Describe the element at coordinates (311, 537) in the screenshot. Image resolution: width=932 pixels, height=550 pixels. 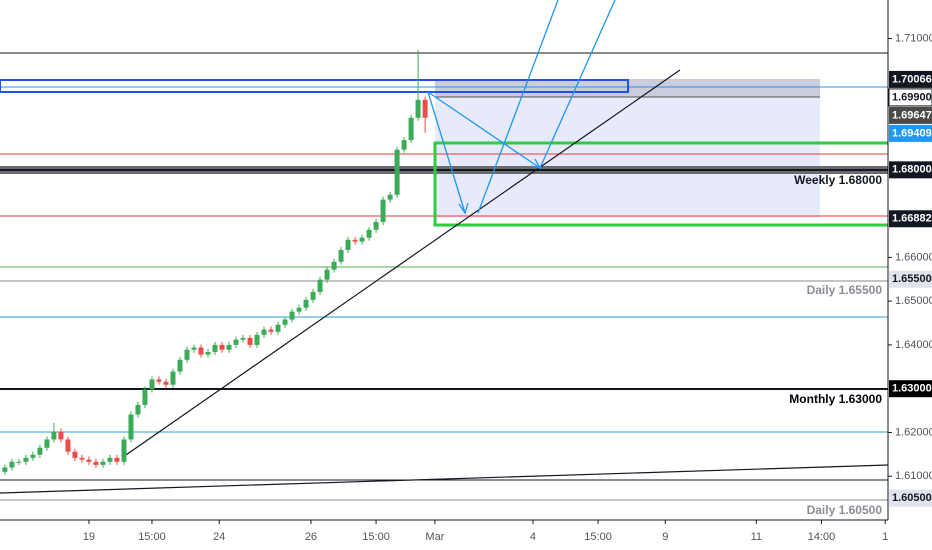
I see `x-tick-label: 26` at that location.